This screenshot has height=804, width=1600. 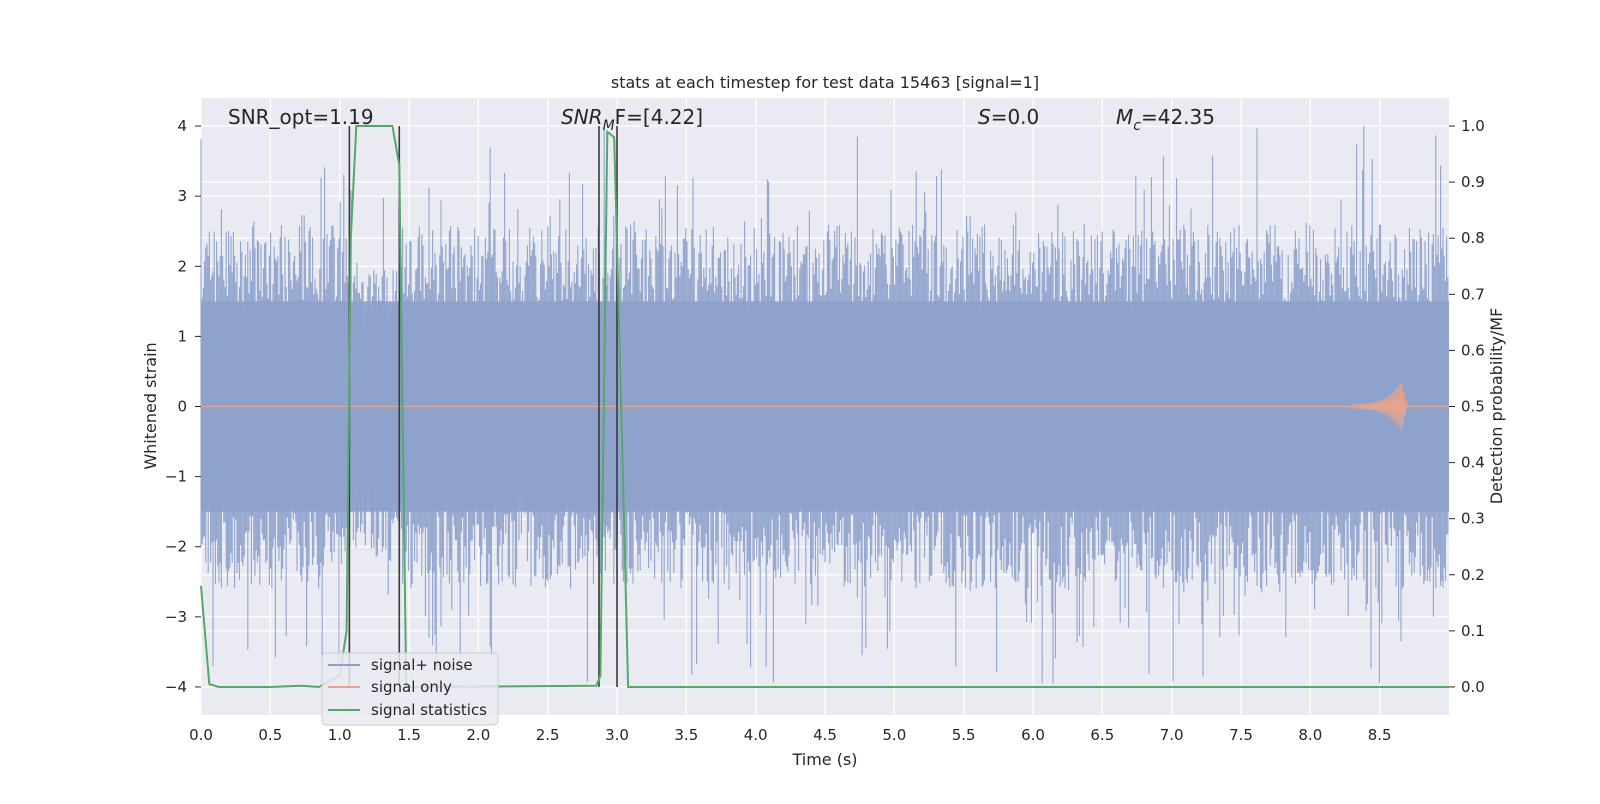 I want to click on signal-layer, so click(x=825, y=406).